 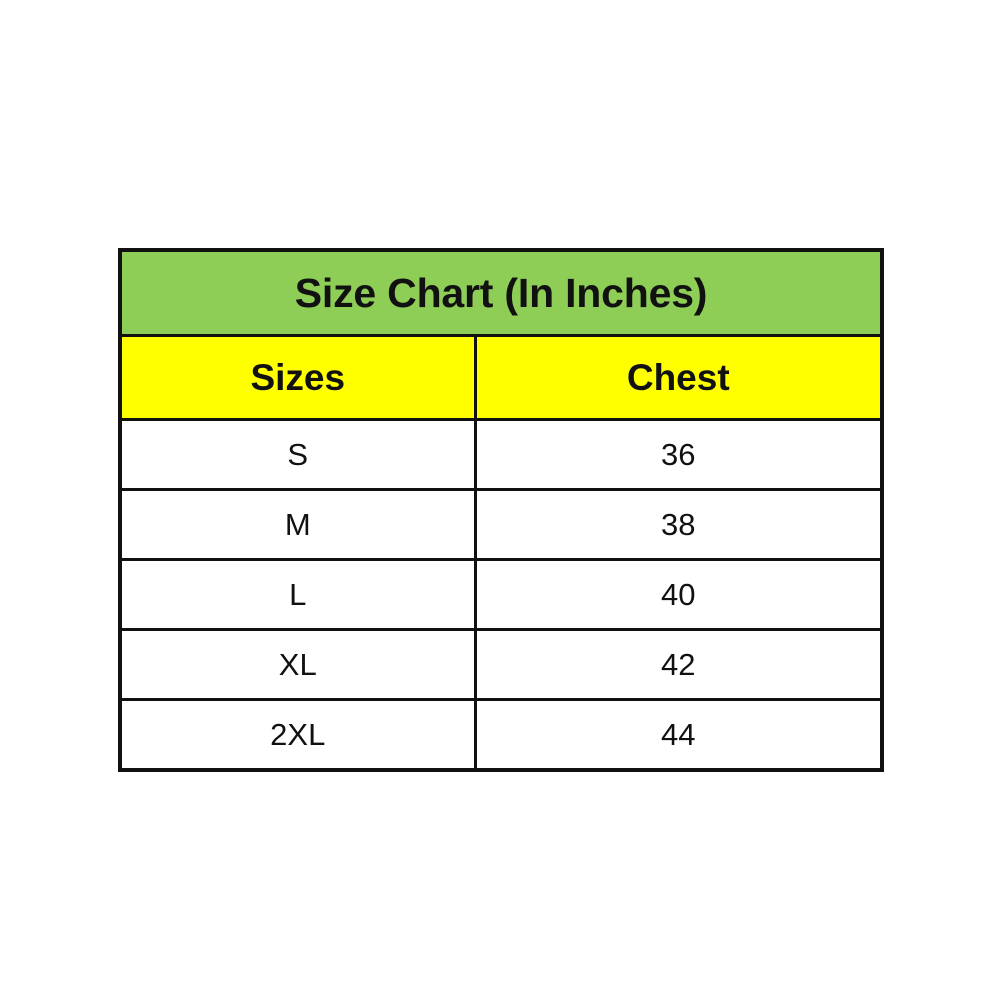 I want to click on cell-chest: 36, so click(x=678, y=454).